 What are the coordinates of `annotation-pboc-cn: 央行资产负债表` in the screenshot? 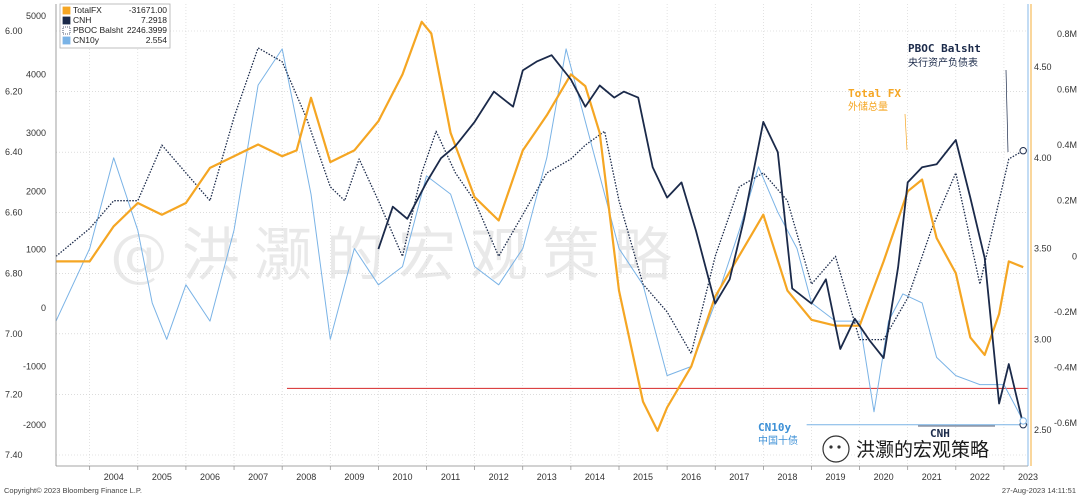 It's located at (943, 62).